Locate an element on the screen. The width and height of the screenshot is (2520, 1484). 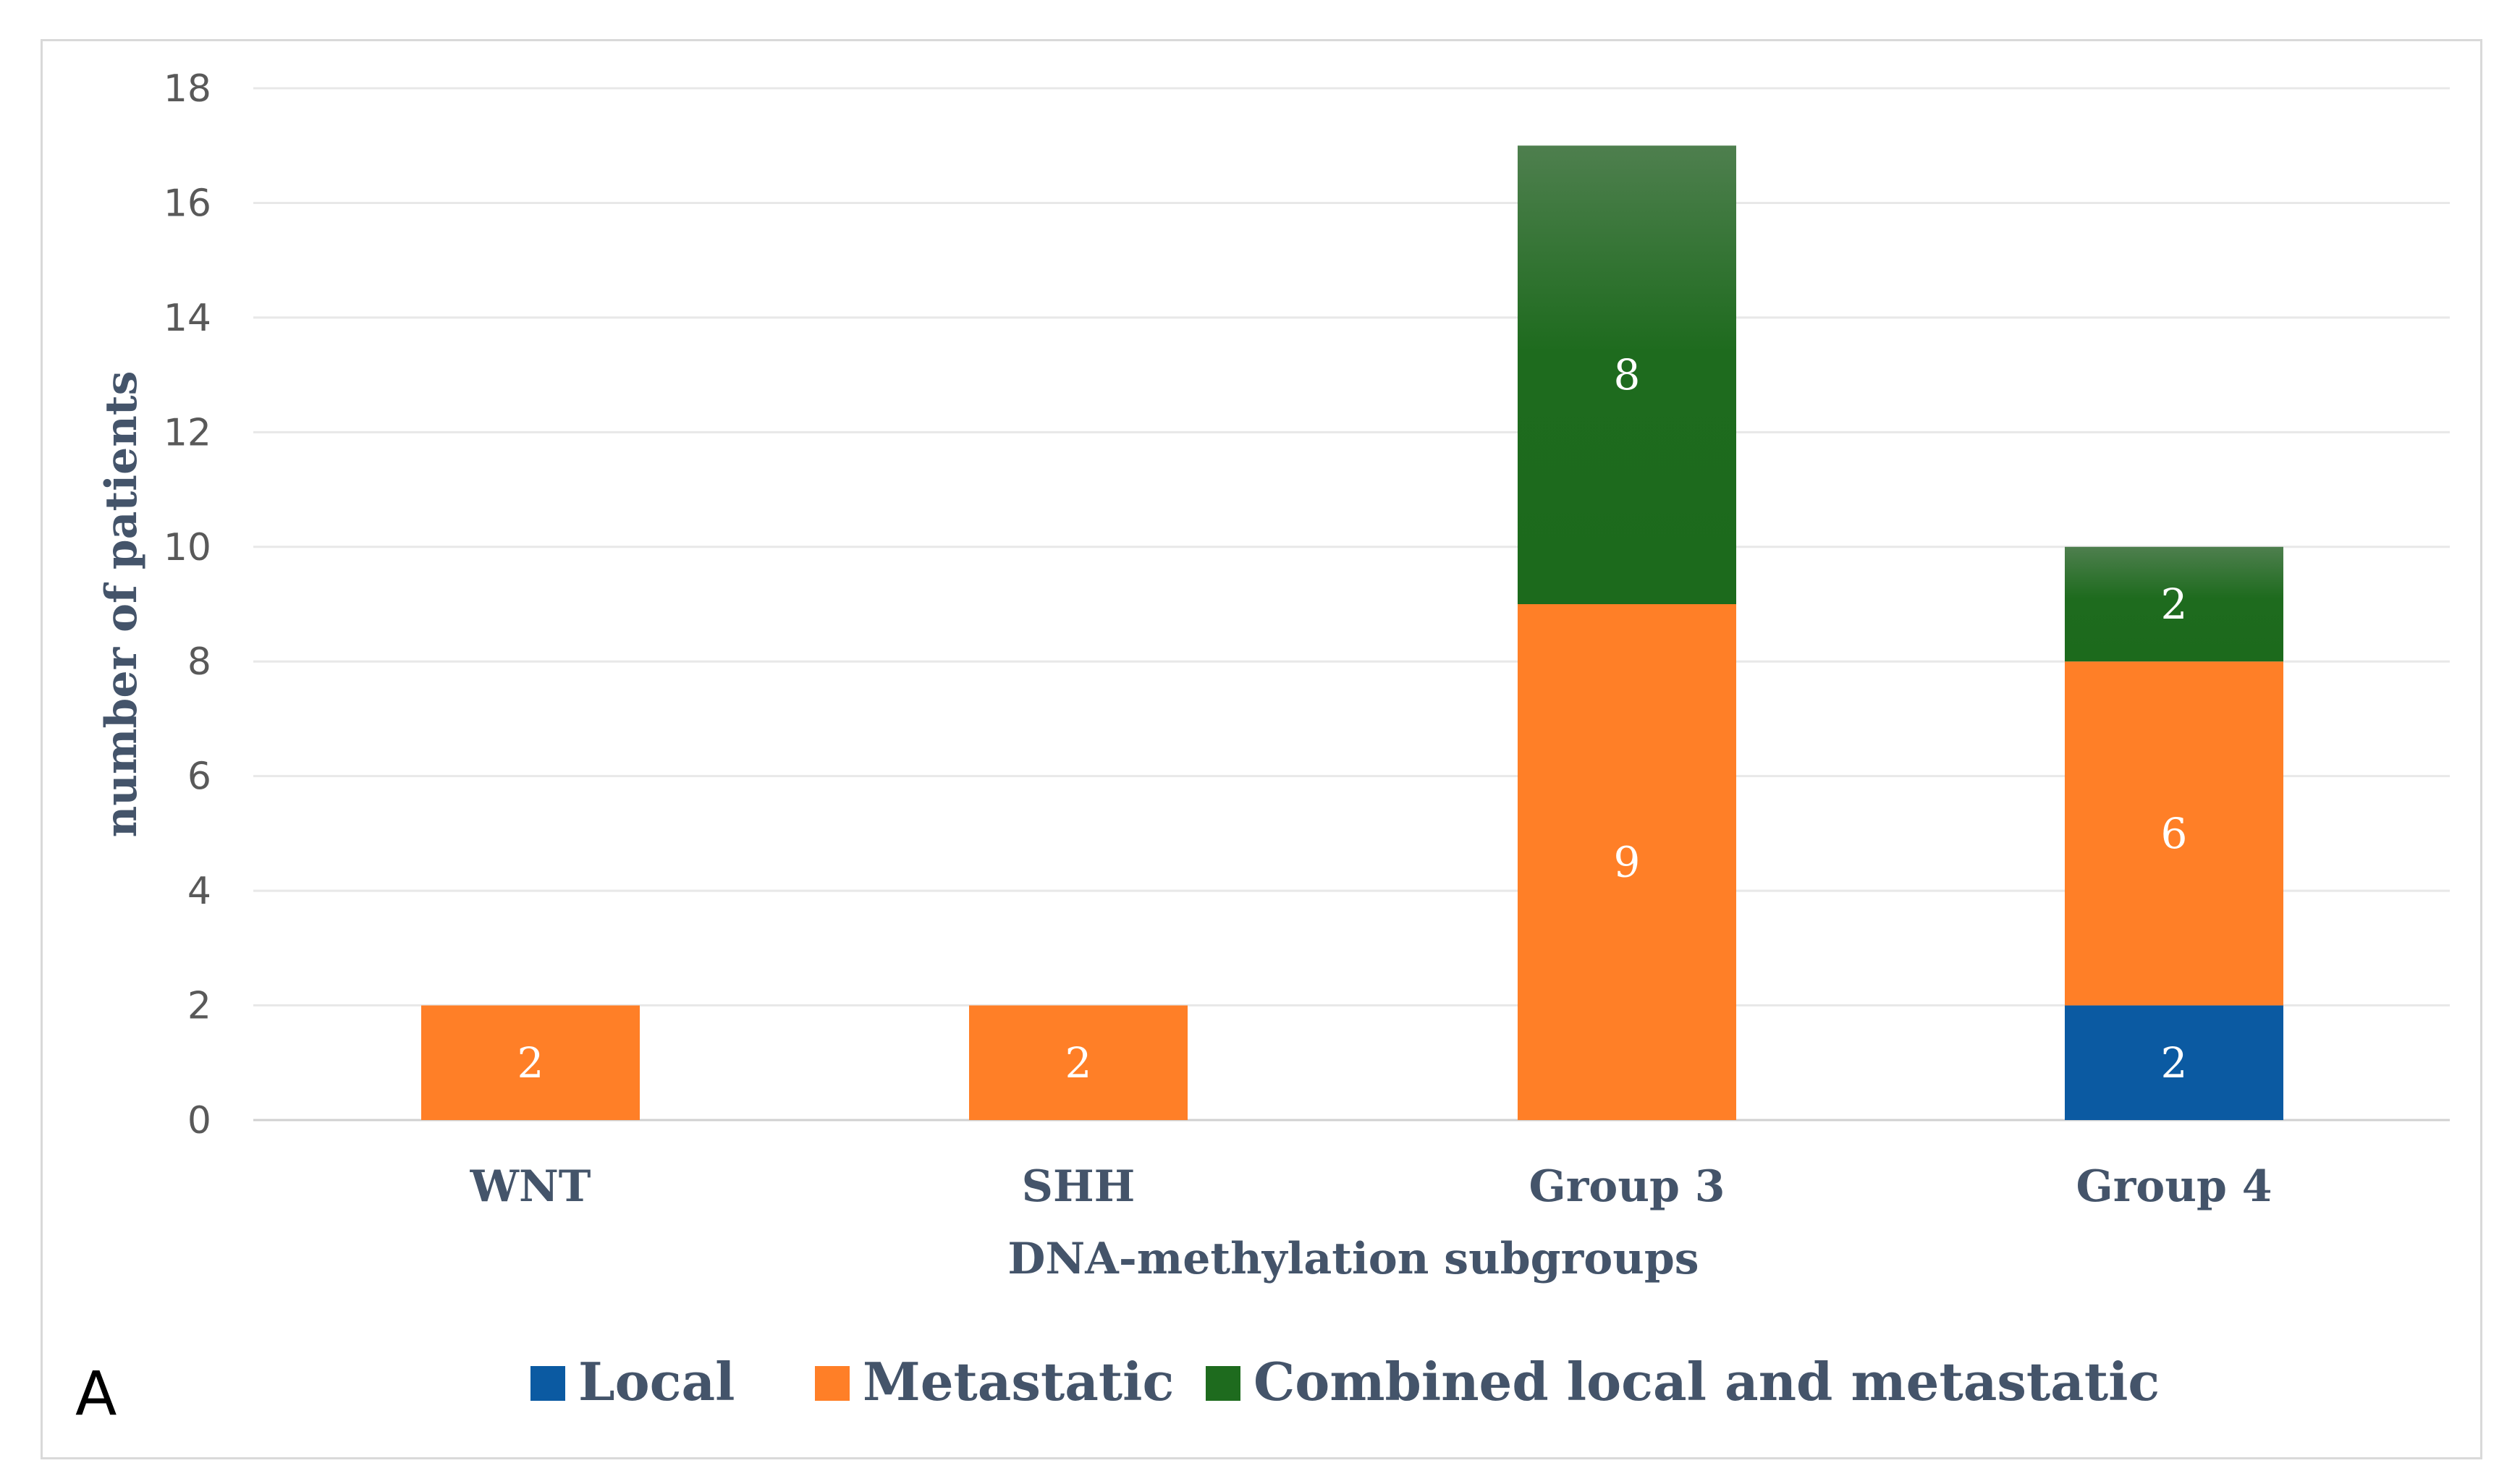
legend-label-metastatic: Metastatic is located at coordinates (1018, 1381).